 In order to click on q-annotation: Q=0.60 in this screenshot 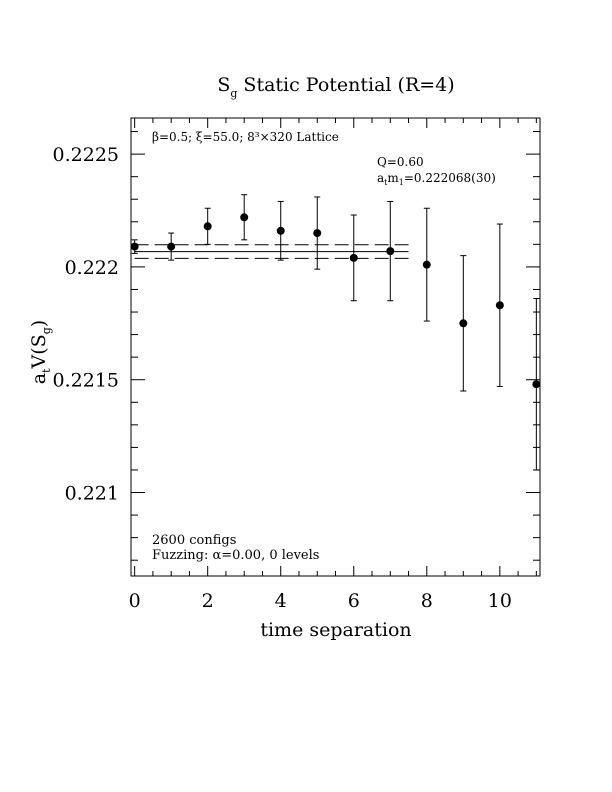, I will do `click(400, 162)`.